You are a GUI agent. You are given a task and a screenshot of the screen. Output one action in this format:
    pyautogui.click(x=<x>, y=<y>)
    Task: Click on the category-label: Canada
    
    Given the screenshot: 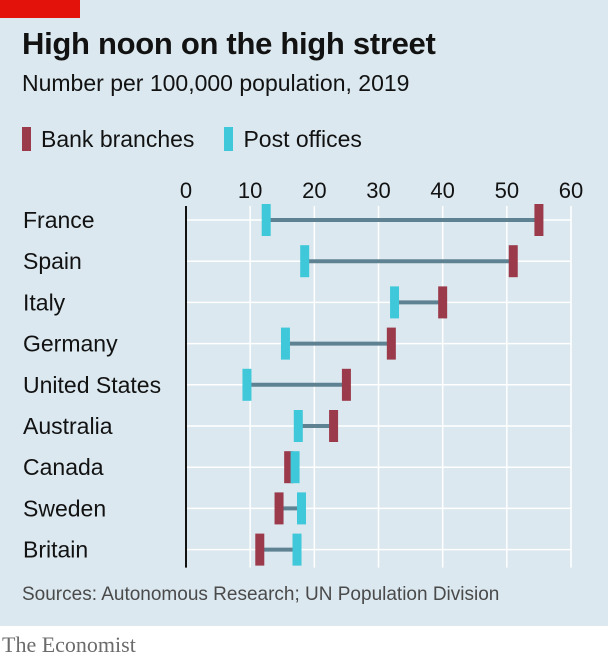 What is the action you would take?
    pyautogui.click(x=63, y=467)
    